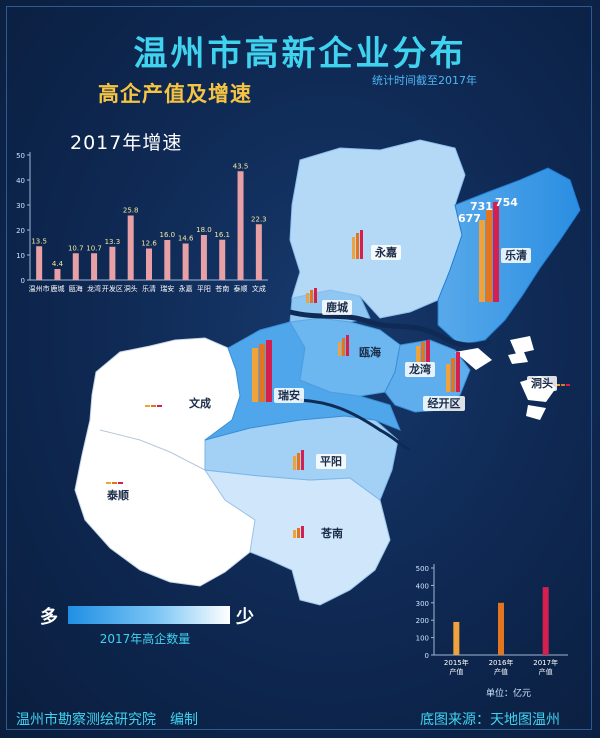  I want to click on growth-category-label: 开发区, so click(112, 288).